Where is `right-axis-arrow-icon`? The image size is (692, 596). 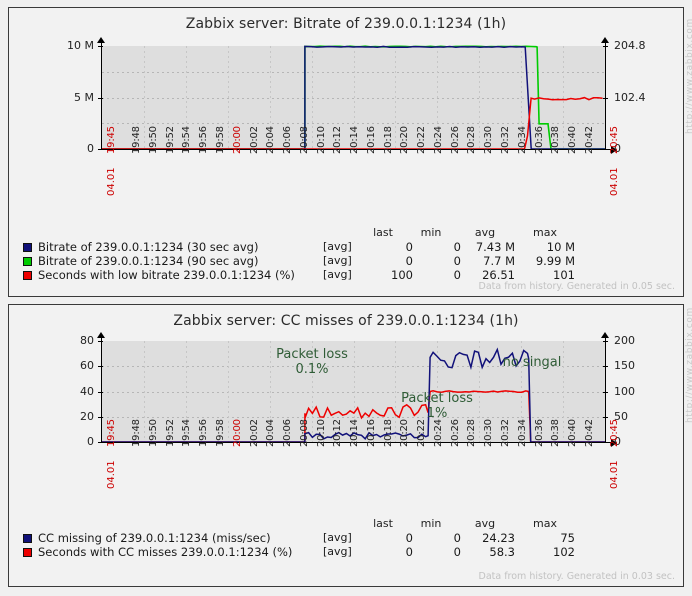
right-axis-arrow-icon is located at coordinates (605, 335).